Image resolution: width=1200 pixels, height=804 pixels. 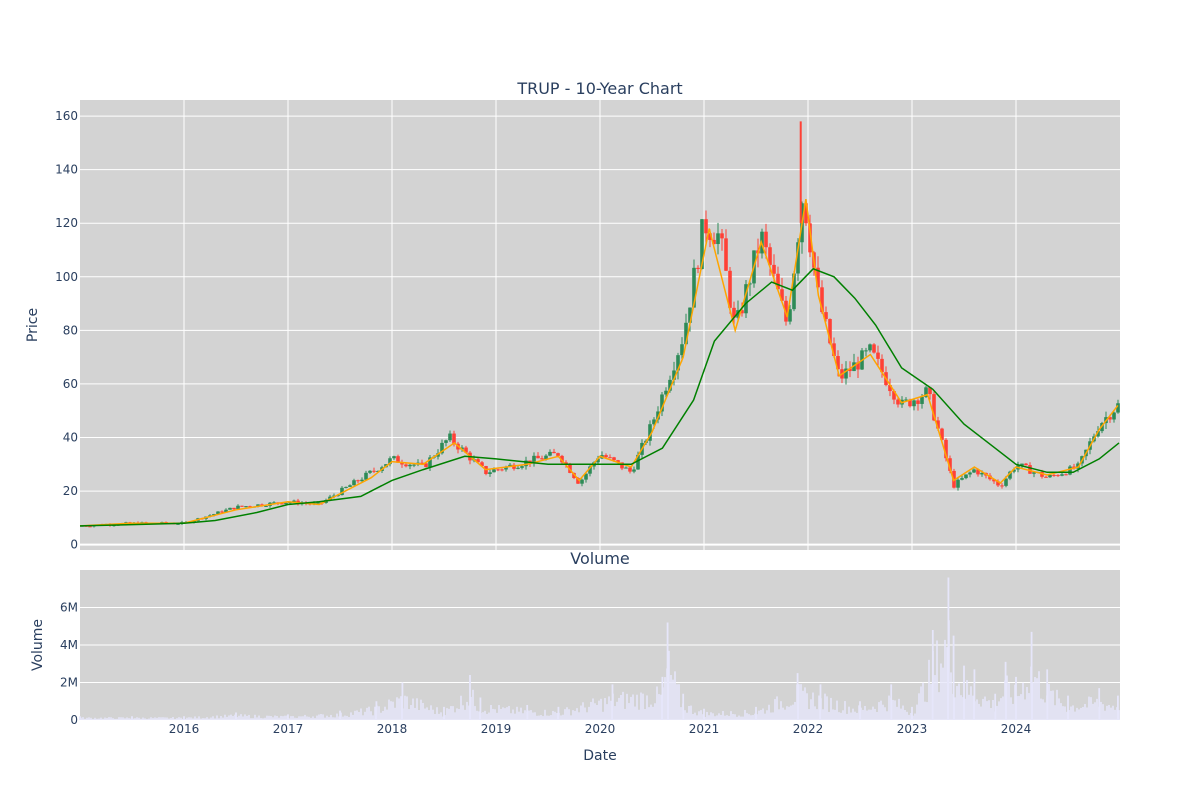 I want to click on price-y-tick-label: 0, so click(x=74, y=545).